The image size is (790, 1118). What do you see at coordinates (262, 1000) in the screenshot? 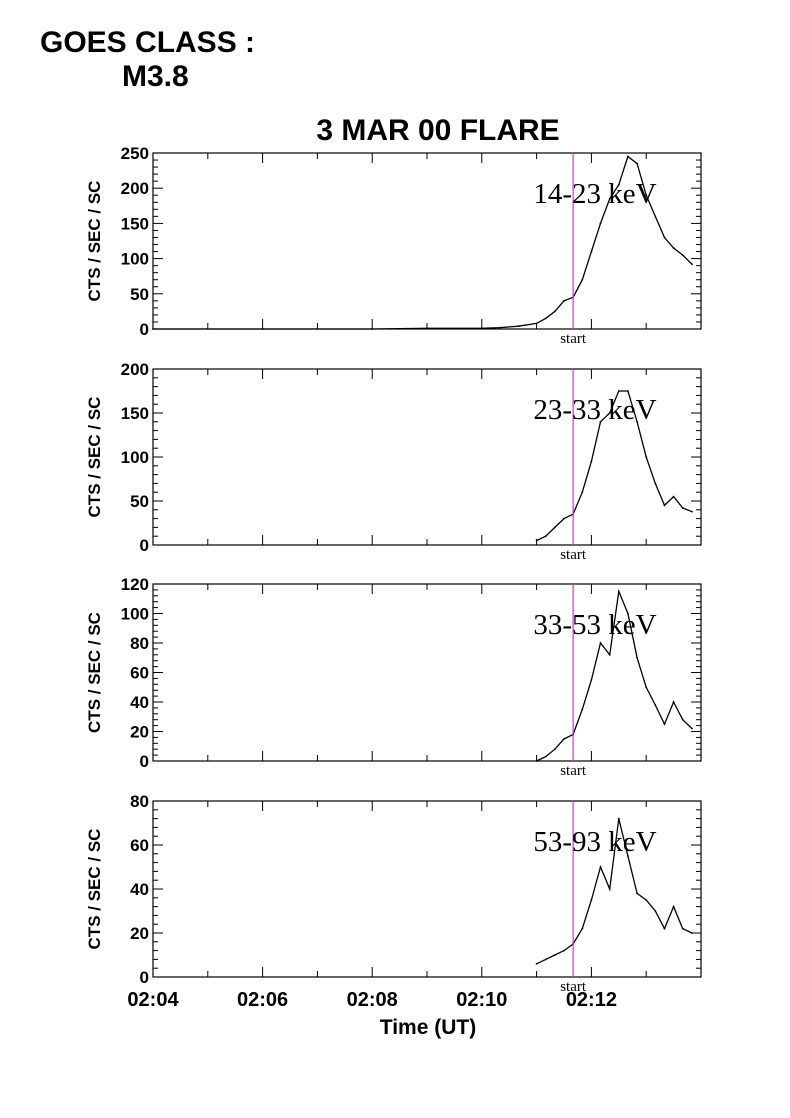
I see `x-tick-label: 02:06` at bounding box center [262, 1000].